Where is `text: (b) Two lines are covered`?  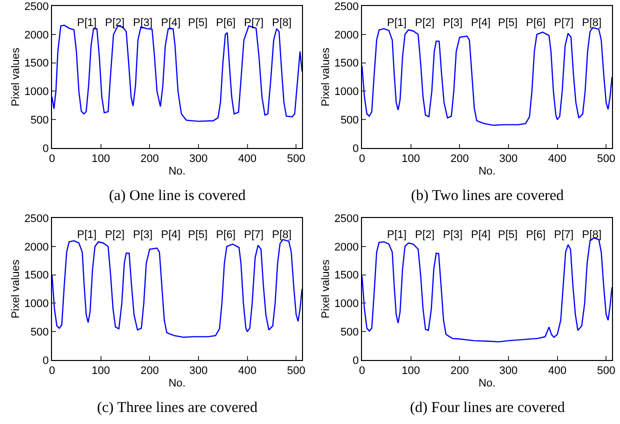
text: (b) Two lines are covered is located at coordinates (487, 196).